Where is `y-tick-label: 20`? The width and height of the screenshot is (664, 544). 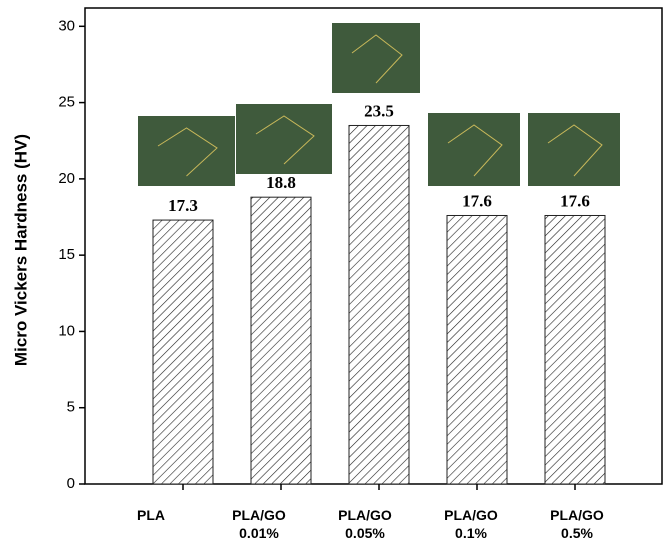 y-tick-label: 20 is located at coordinates (66, 178).